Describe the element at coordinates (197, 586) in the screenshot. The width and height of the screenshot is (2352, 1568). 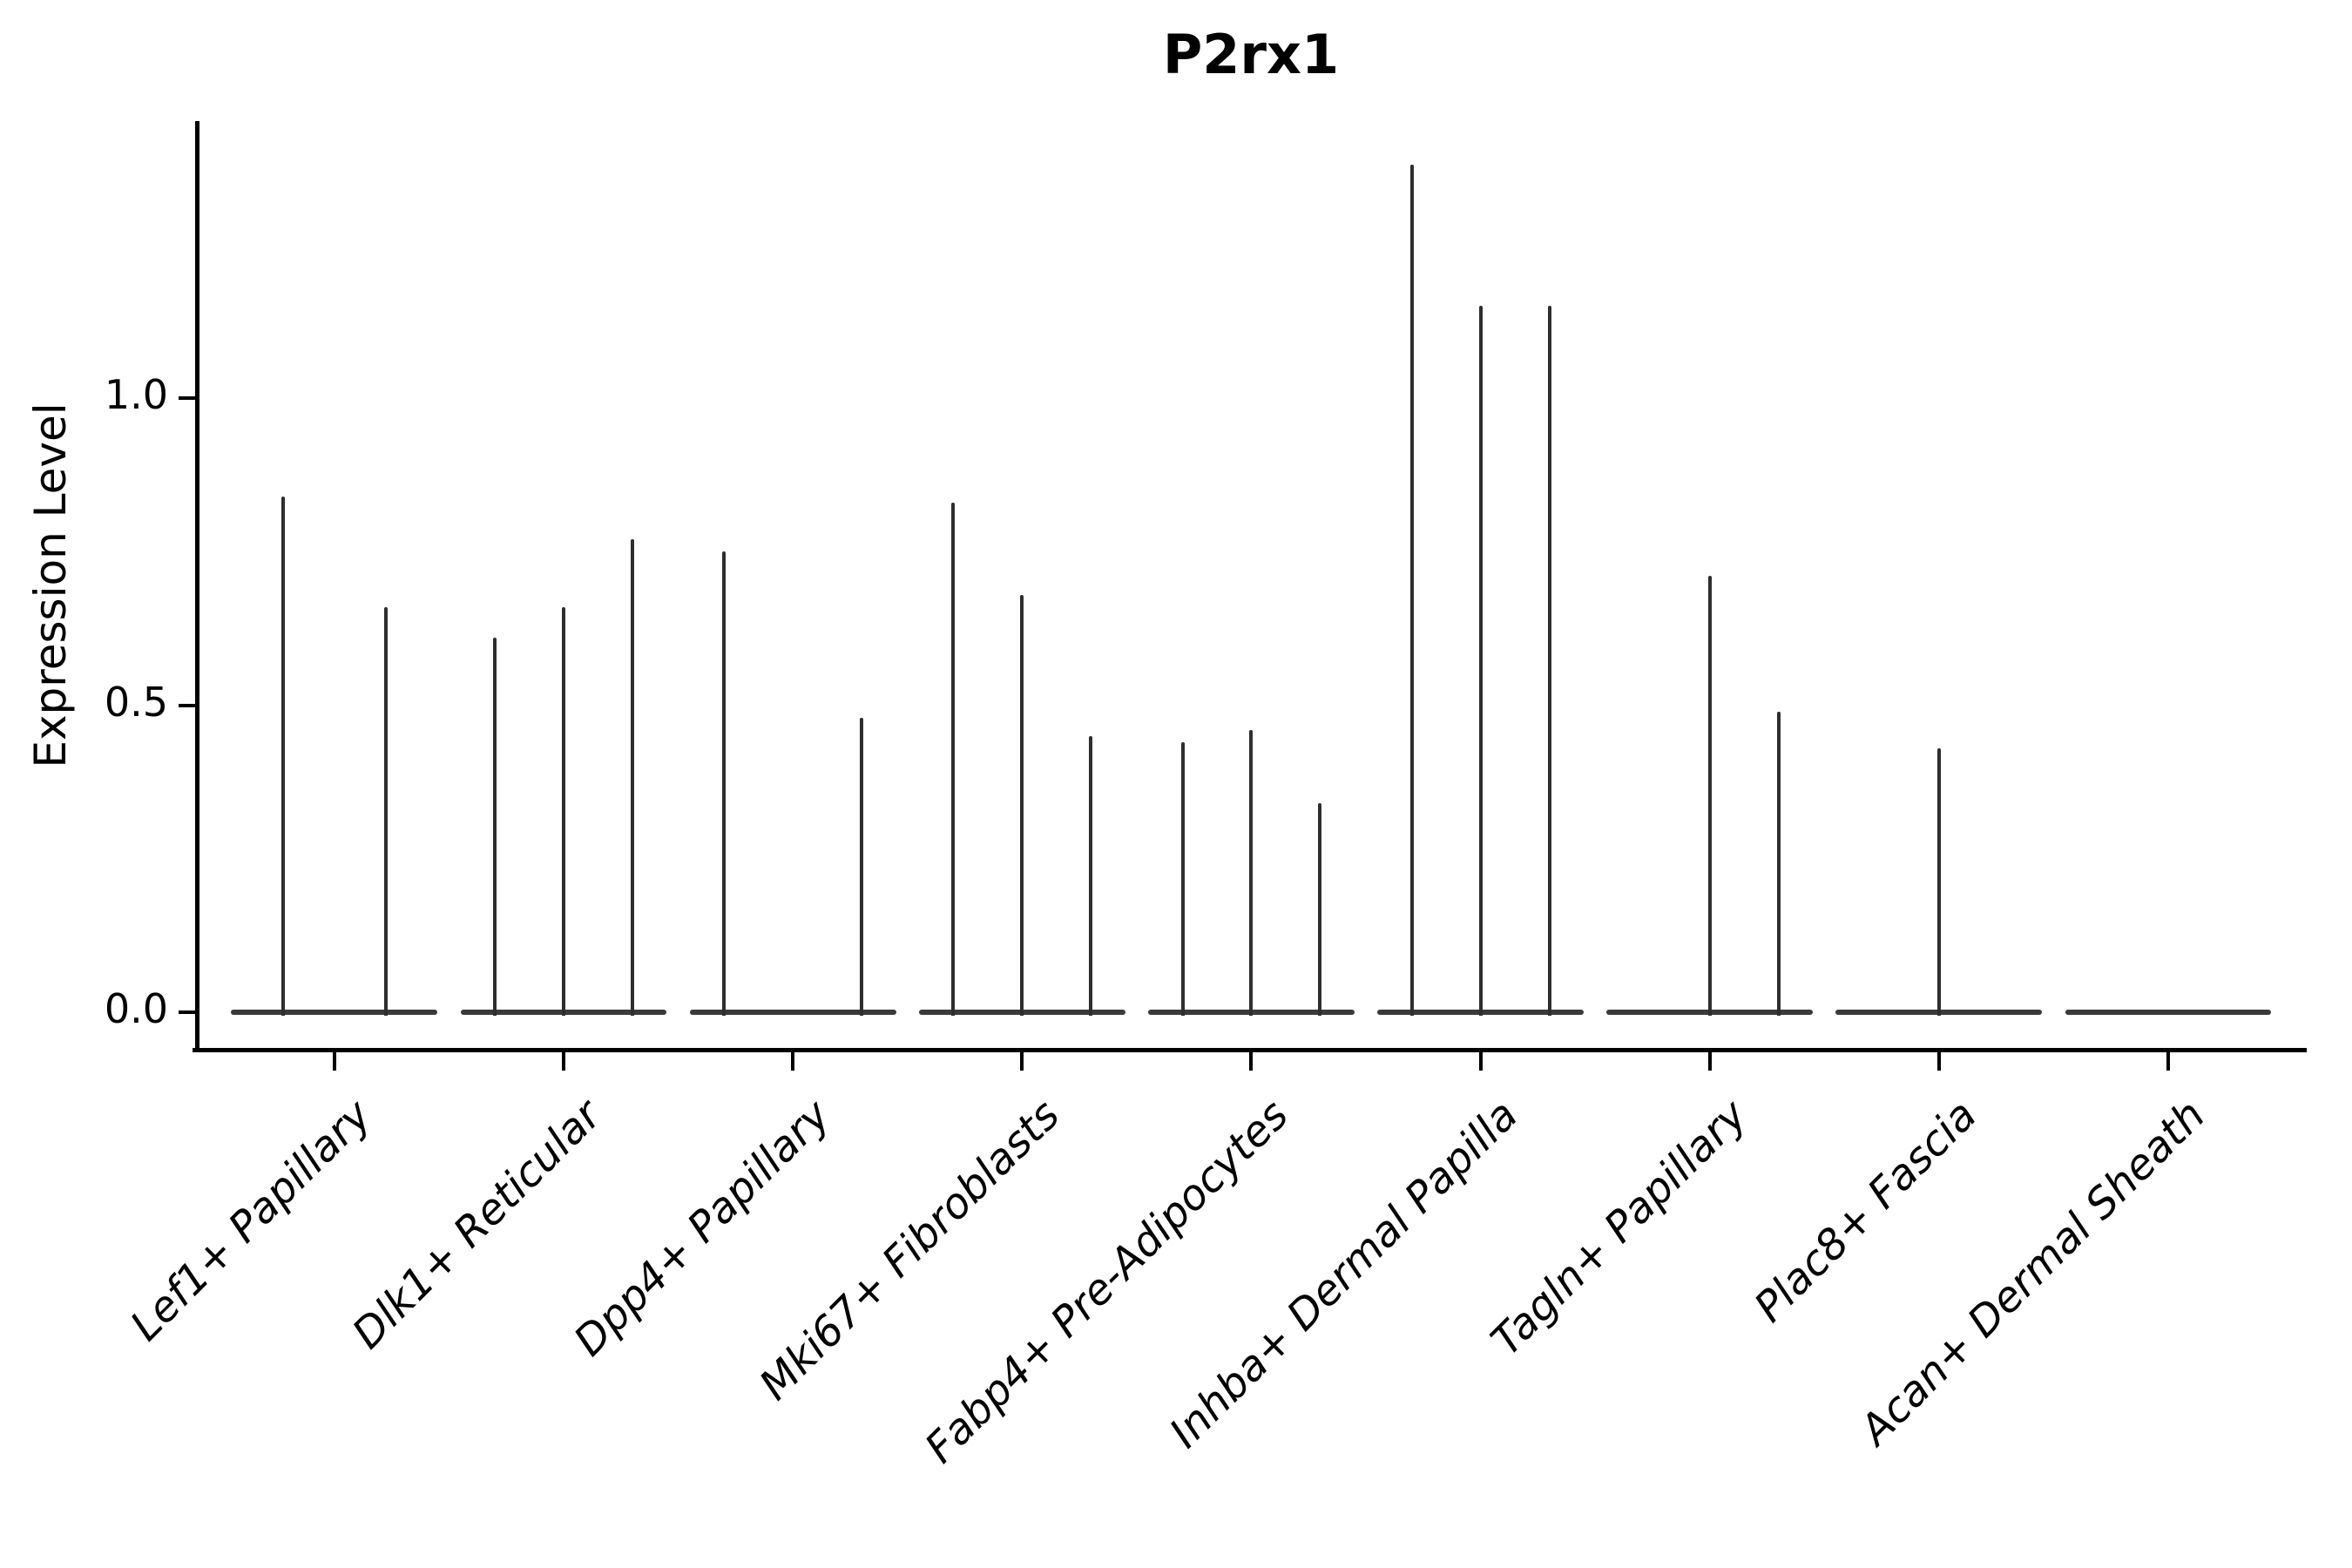
I see `y-axis-spine` at that location.